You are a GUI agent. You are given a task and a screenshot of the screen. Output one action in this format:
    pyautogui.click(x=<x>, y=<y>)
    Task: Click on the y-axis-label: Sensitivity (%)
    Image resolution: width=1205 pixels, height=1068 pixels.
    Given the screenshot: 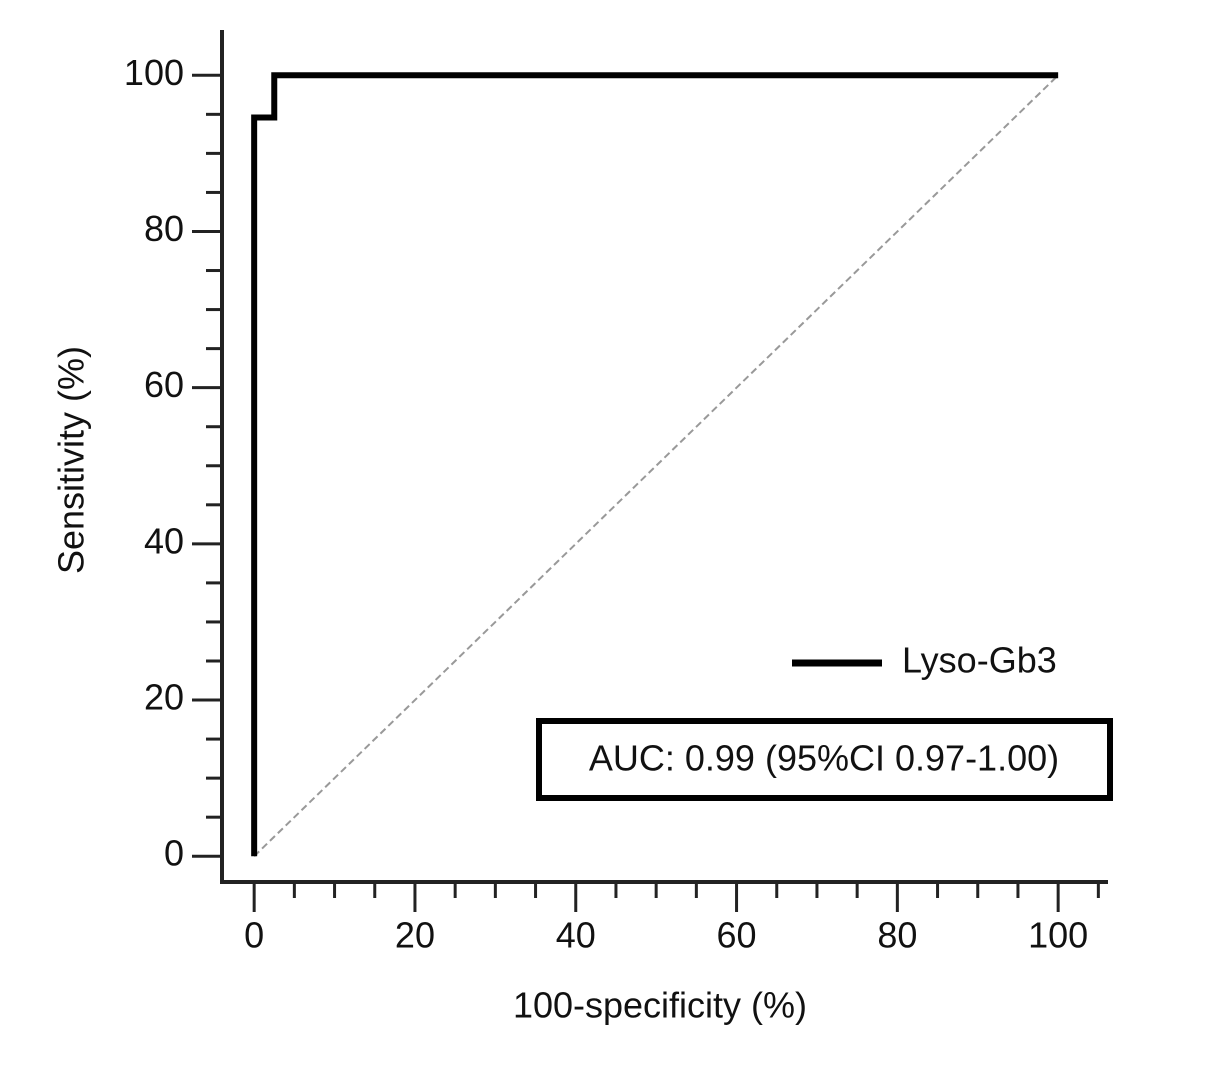 What is the action you would take?
    pyautogui.click(x=71, y=460)
    